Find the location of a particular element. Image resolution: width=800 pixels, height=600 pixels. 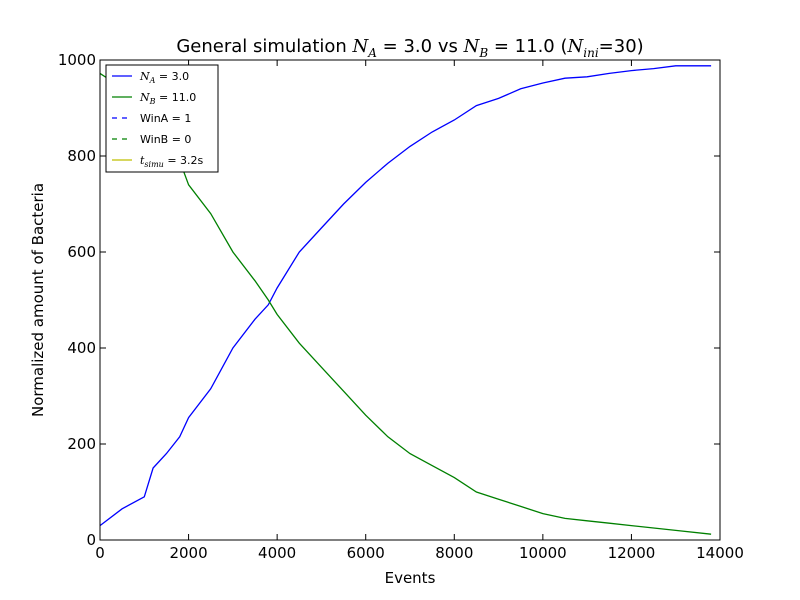

legend-label: WinA = 1 is located at coordinates (165, 118).